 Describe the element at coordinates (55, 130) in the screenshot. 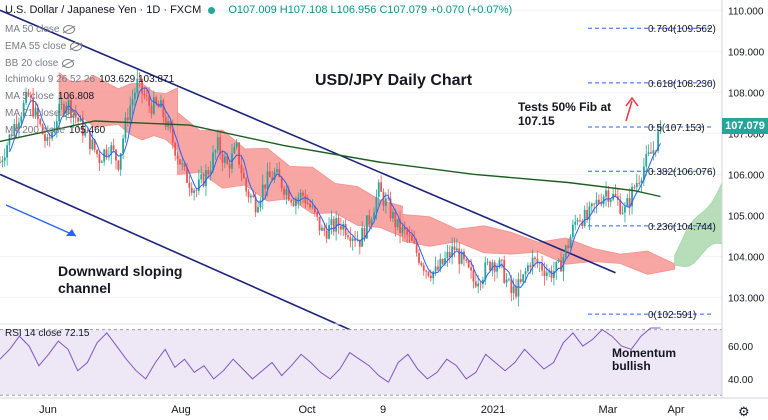

I see `indicator-ma200: MA 200 close 105.460` at that location.